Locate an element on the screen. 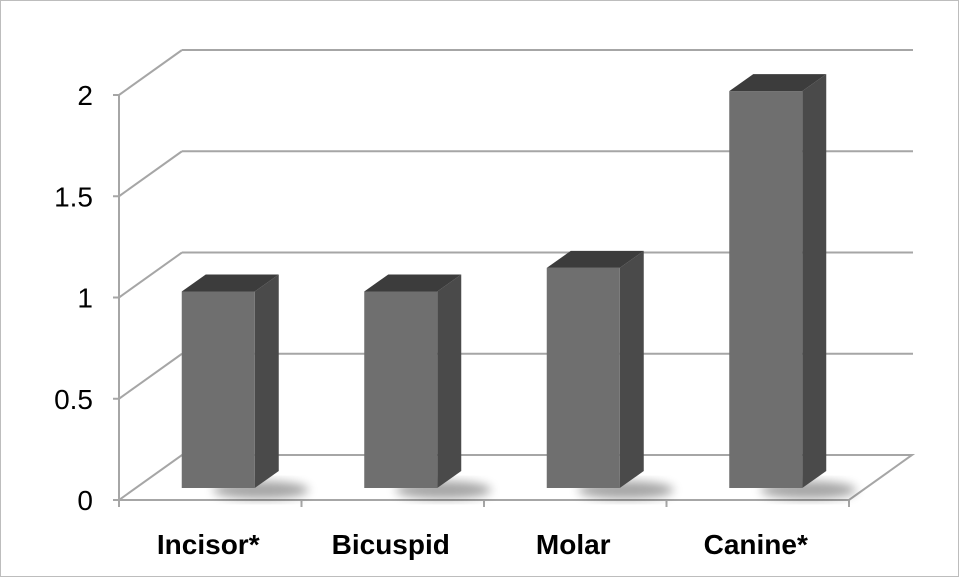 This screenshot has height=577, width=959. y-tick-label: 1 is located at coordinates (85, 298).